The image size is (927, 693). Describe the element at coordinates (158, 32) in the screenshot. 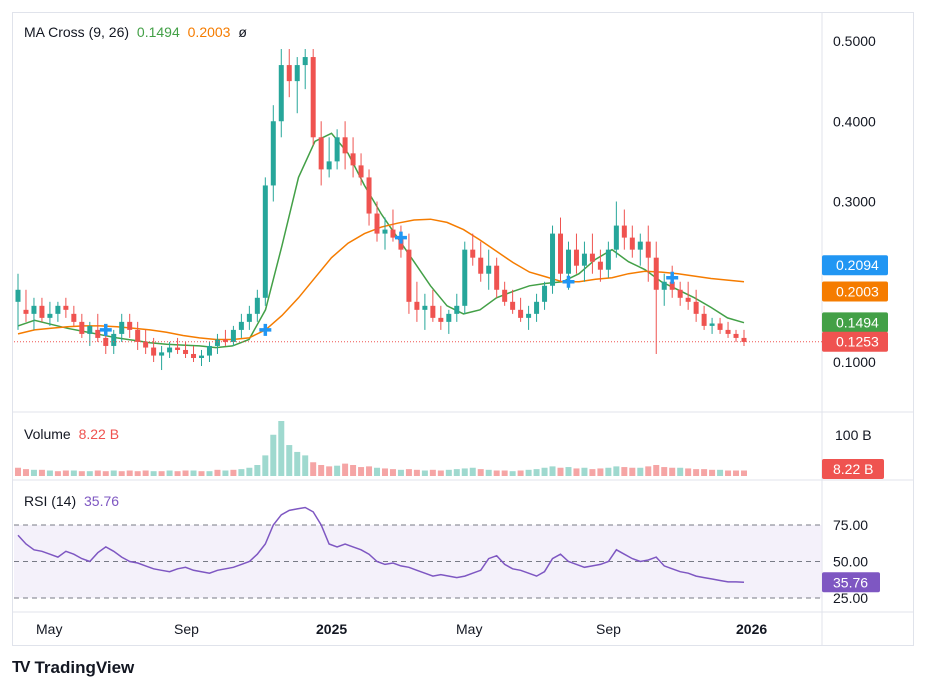

I see `ma-fast-value: 0.1494` at that location.